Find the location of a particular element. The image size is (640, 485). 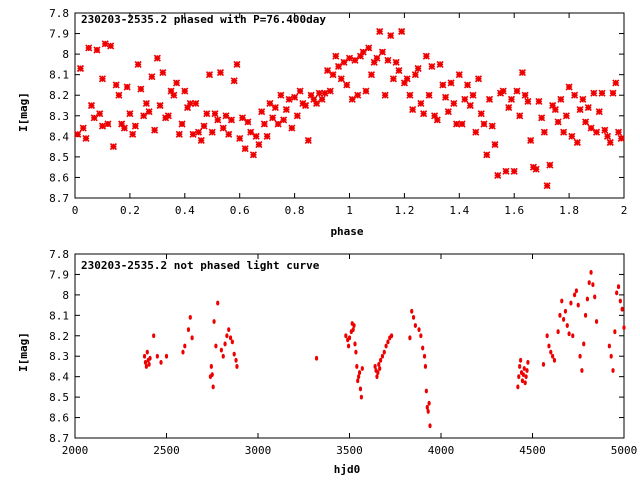

x-tick-label: 1.4 is located at coordinates (459, 210).